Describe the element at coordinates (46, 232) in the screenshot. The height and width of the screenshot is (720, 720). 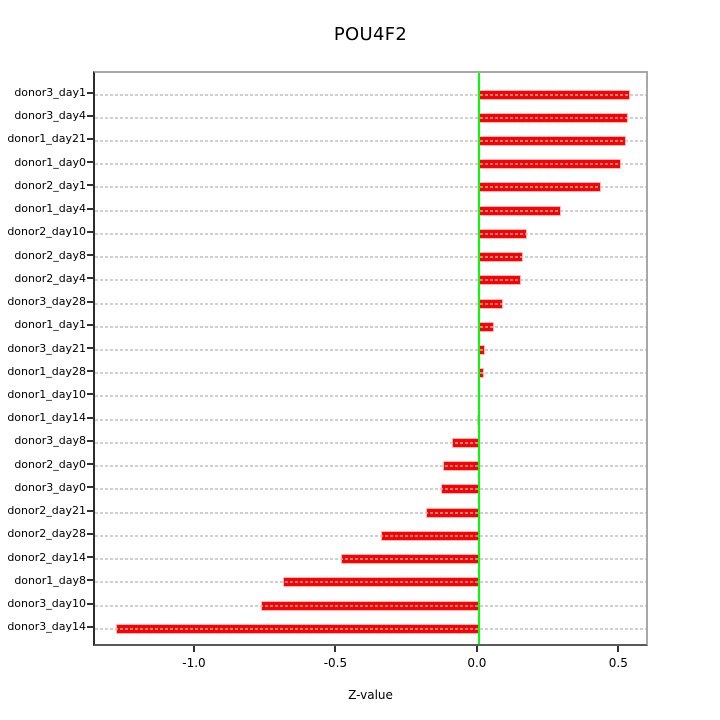
I see `y-axis-label: donor2_day10` at that location.